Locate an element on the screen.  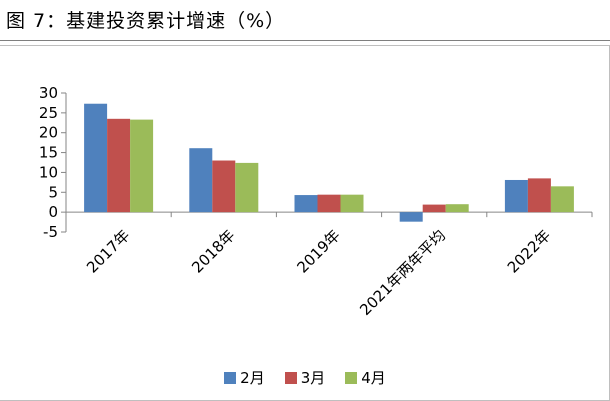
chart-legend: 2月 3月 4月 is located at coordinates (305, 377).